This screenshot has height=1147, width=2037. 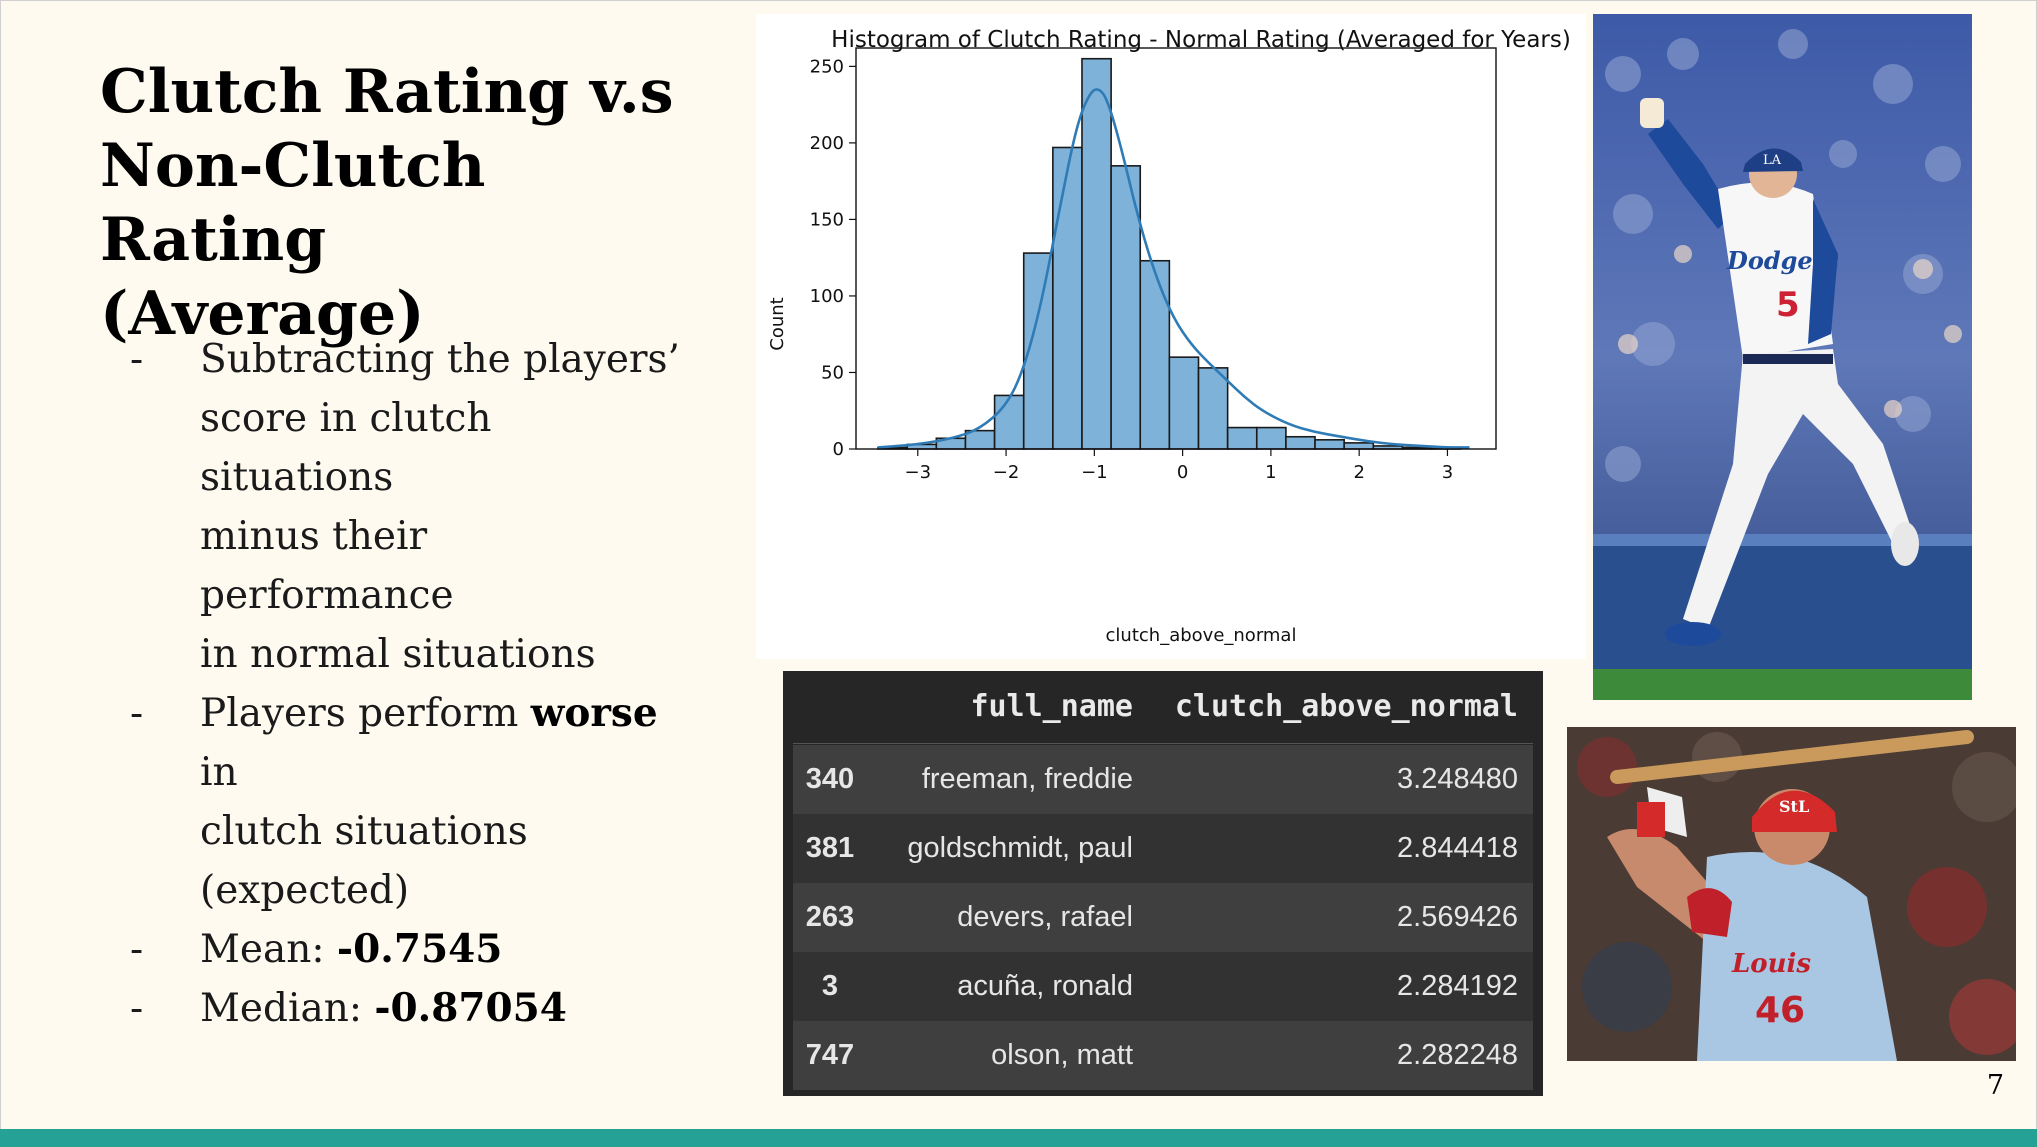 What do you see at coordinates (365, 713) in the screenshot?
I see `bullet-text: Players perform` at bounding box center [365, 713].